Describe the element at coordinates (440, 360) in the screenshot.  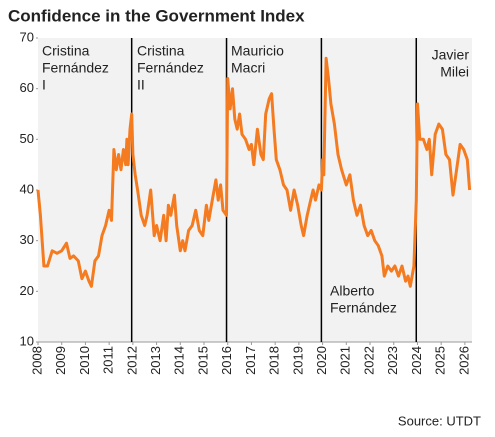
I see `x-tick-label: 2025` at that location.